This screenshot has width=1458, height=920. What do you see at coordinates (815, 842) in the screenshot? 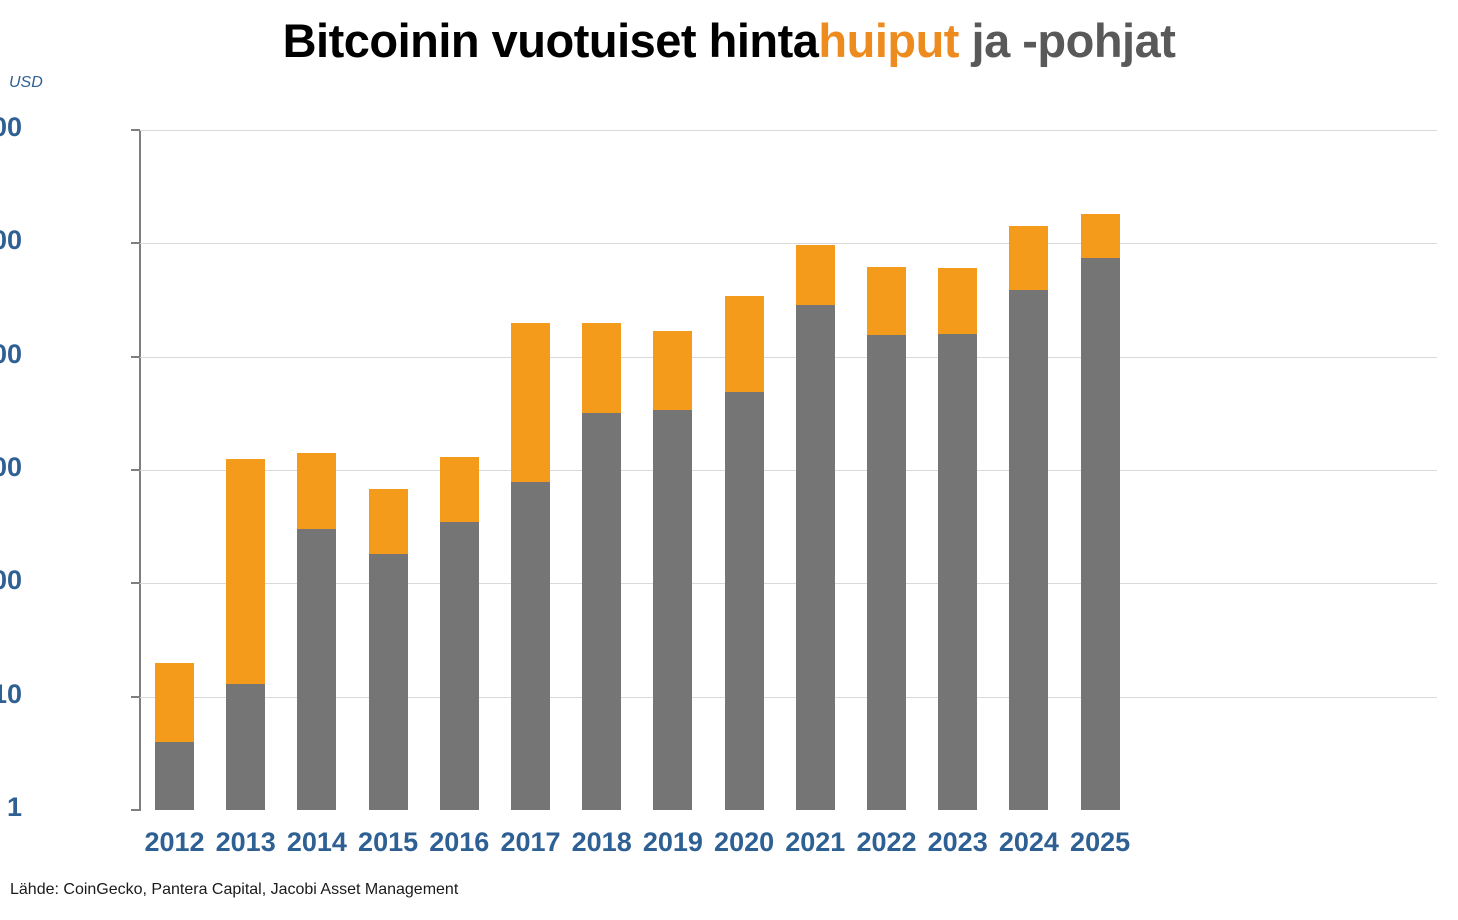
I see `x-axis-label: 2021` at bounding box center [815, 842].